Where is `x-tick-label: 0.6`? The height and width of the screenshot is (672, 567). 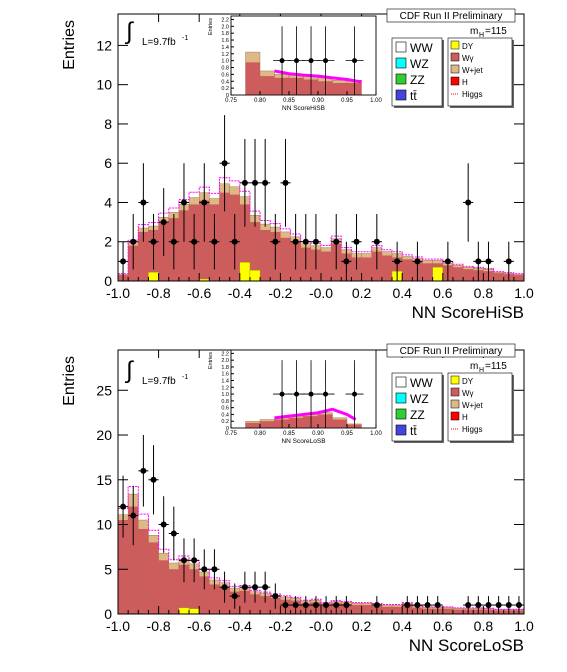 x-tick-label: 0.6 is located at coordinates (443, 293).